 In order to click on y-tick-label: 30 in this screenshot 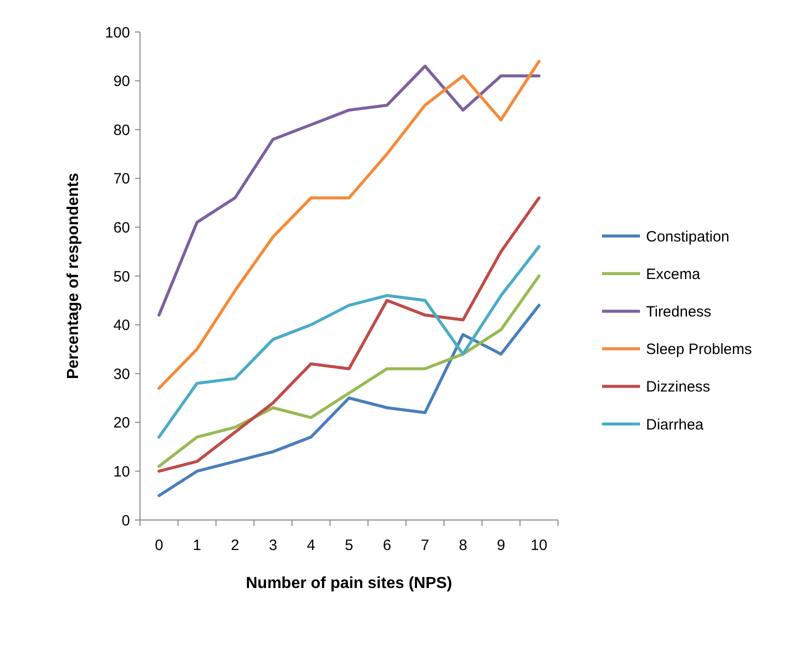, I will do `click(121, 374)`.